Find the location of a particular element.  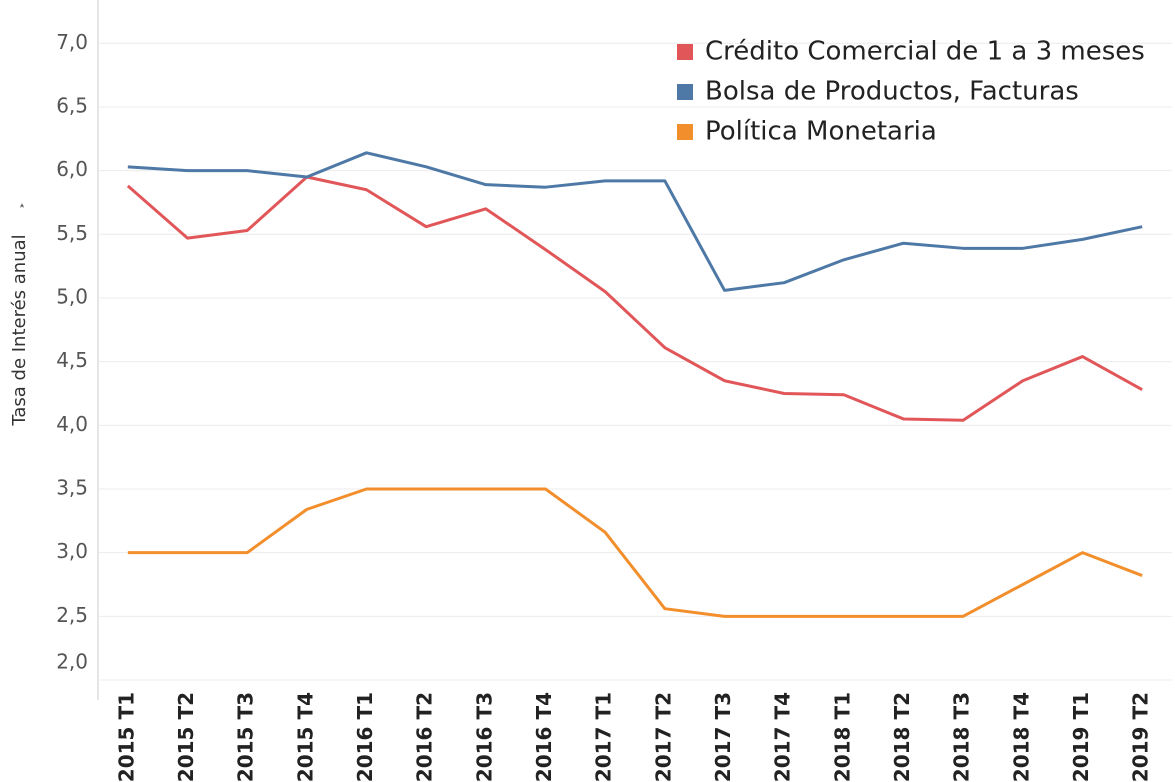

y-tick-label: 5,5 is located at coordinates (72, 233).